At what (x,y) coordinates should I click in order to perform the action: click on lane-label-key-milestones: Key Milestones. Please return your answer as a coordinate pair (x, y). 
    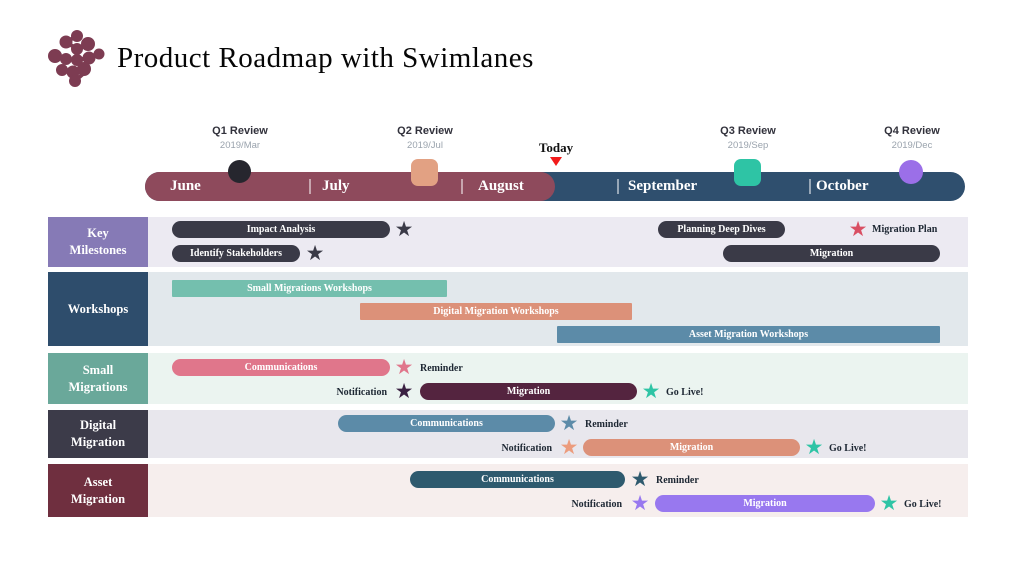
    Looking at the image, I should click on (98, 242).